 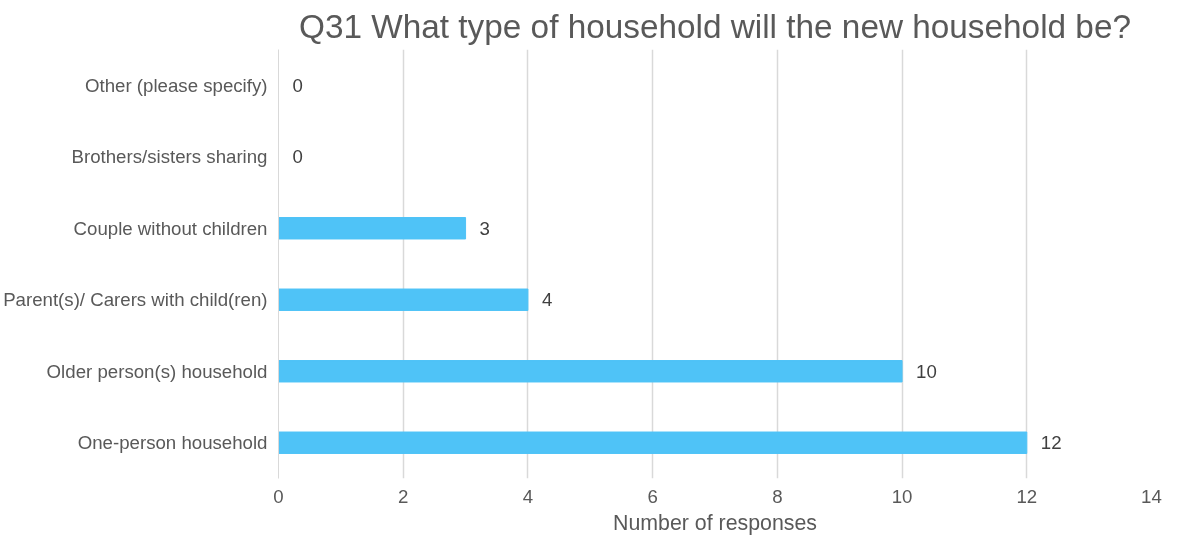 What do you see at coordinates (715, 522) in the screenshot?
I see `x-axis-title: Number of responses` at bounding box center [715, 522].